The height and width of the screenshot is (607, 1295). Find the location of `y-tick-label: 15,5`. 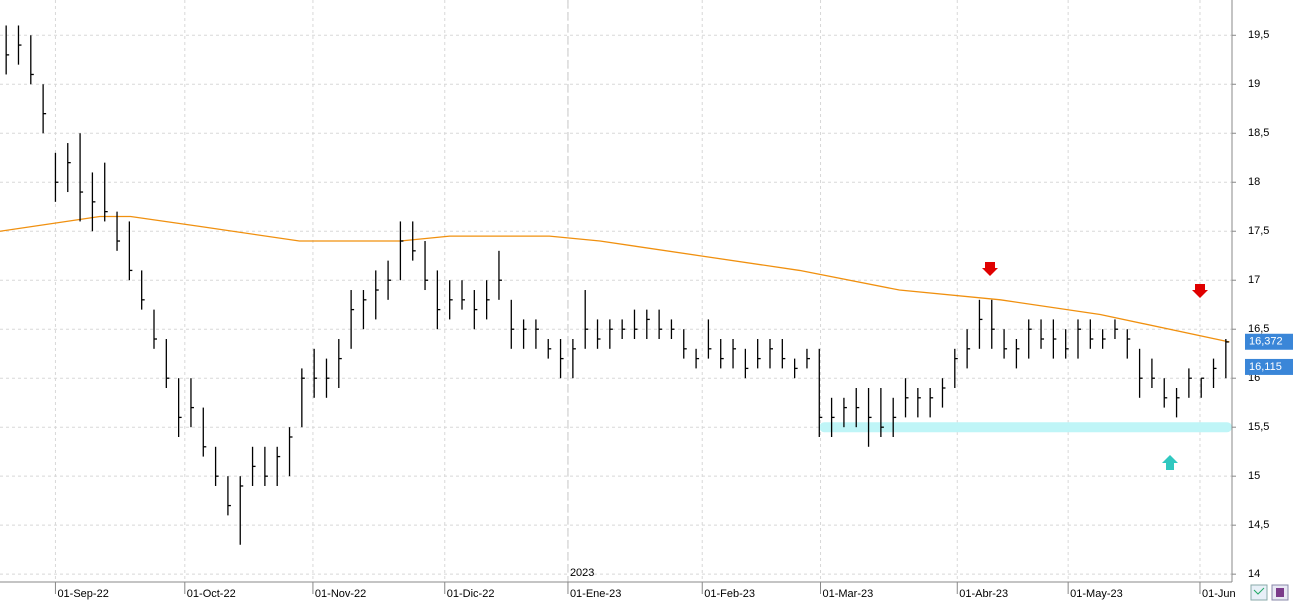

y-tick-label: 15,5 is located at coordinates (1258, 427).